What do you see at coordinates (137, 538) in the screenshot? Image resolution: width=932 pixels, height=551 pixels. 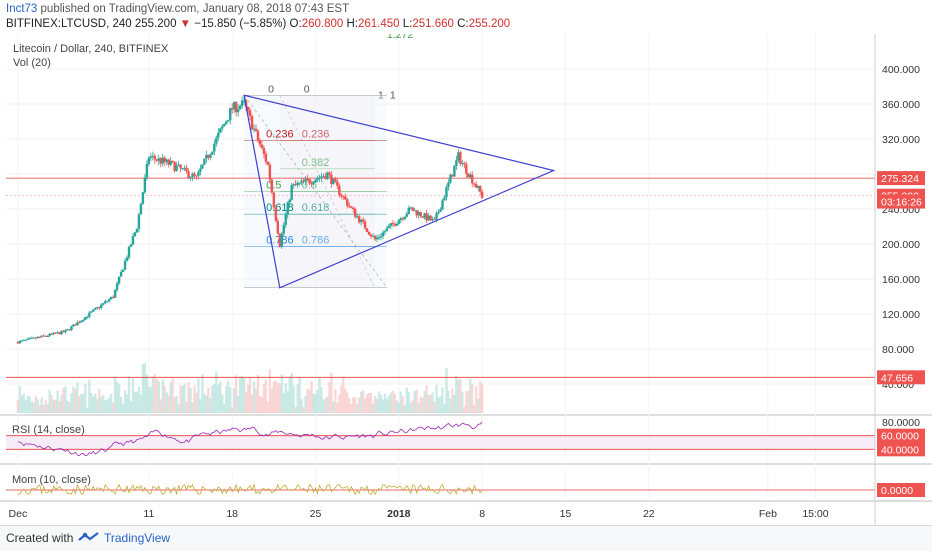 I see `tradingview-brand-link: TradingView` at bounding box center [137, 538].